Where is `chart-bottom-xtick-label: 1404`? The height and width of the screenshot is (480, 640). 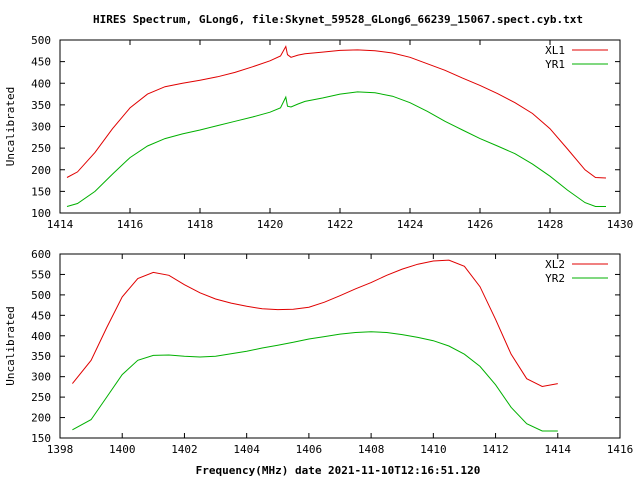 chart-bottom-xtick-label: 1404 is located at coordinates (246, 449).